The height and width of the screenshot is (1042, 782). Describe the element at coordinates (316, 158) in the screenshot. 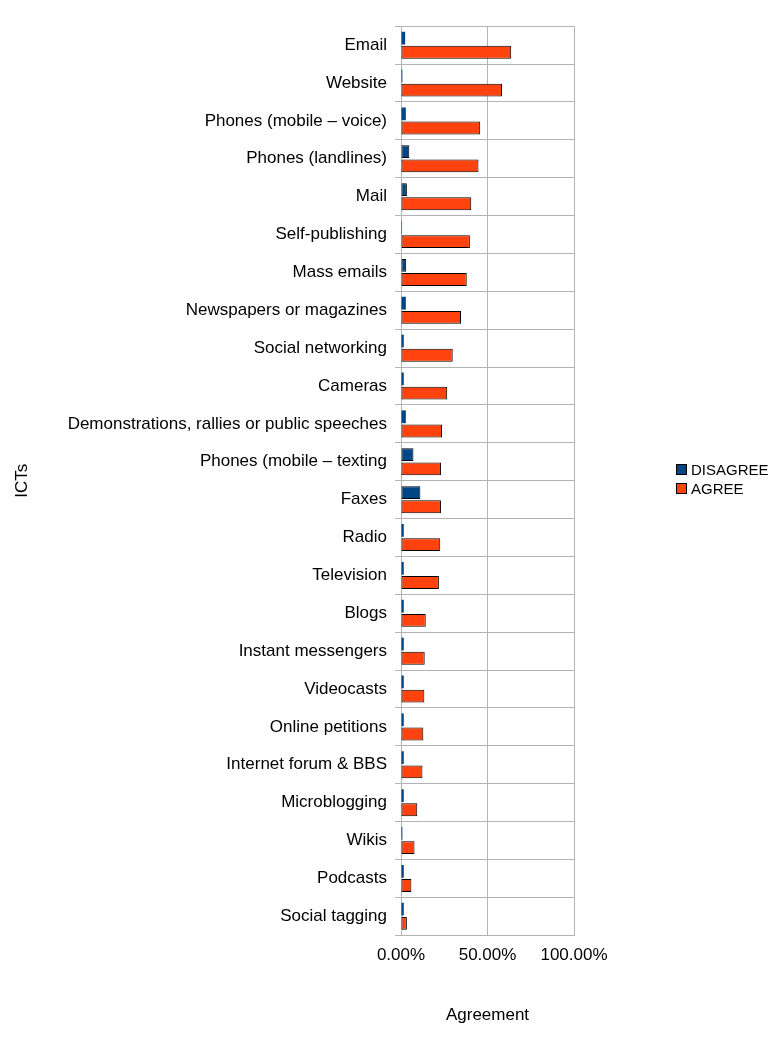

I see `y-tick-label: Phones (landlines)` at that location.